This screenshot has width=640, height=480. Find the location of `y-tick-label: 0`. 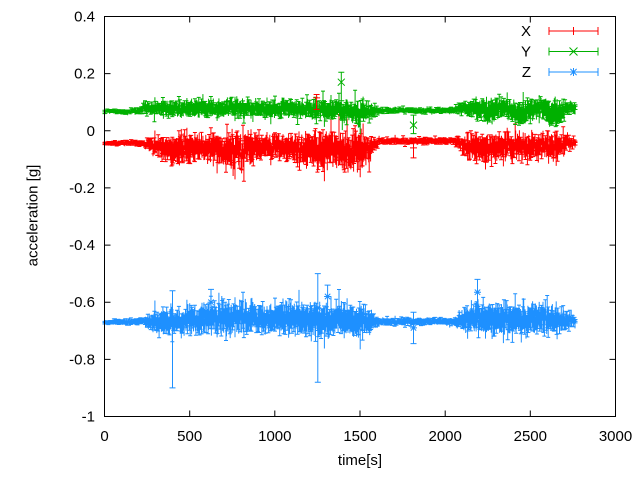

y-tick-label: 0 is located at coordinates (91, 131).